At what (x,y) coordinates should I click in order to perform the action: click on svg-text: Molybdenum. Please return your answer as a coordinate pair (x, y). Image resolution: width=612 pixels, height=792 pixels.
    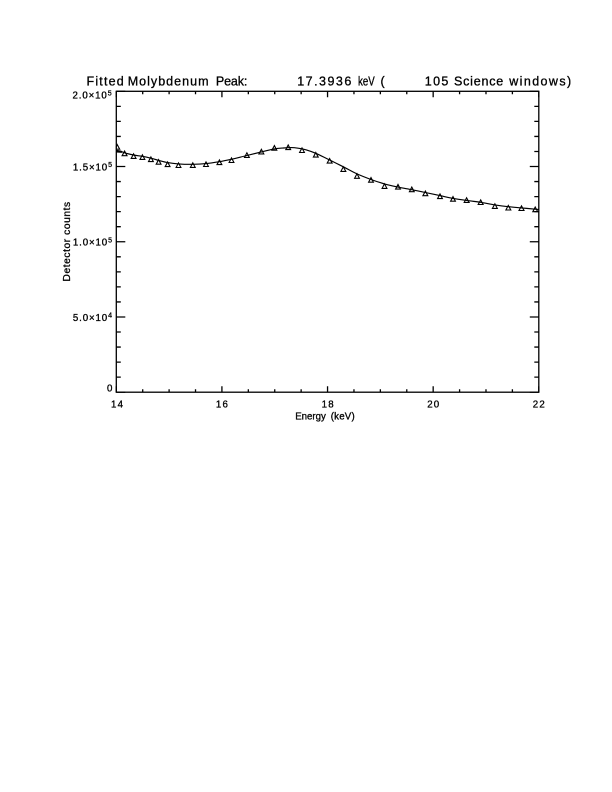
    Looking at the image, I should click on (168, 81).